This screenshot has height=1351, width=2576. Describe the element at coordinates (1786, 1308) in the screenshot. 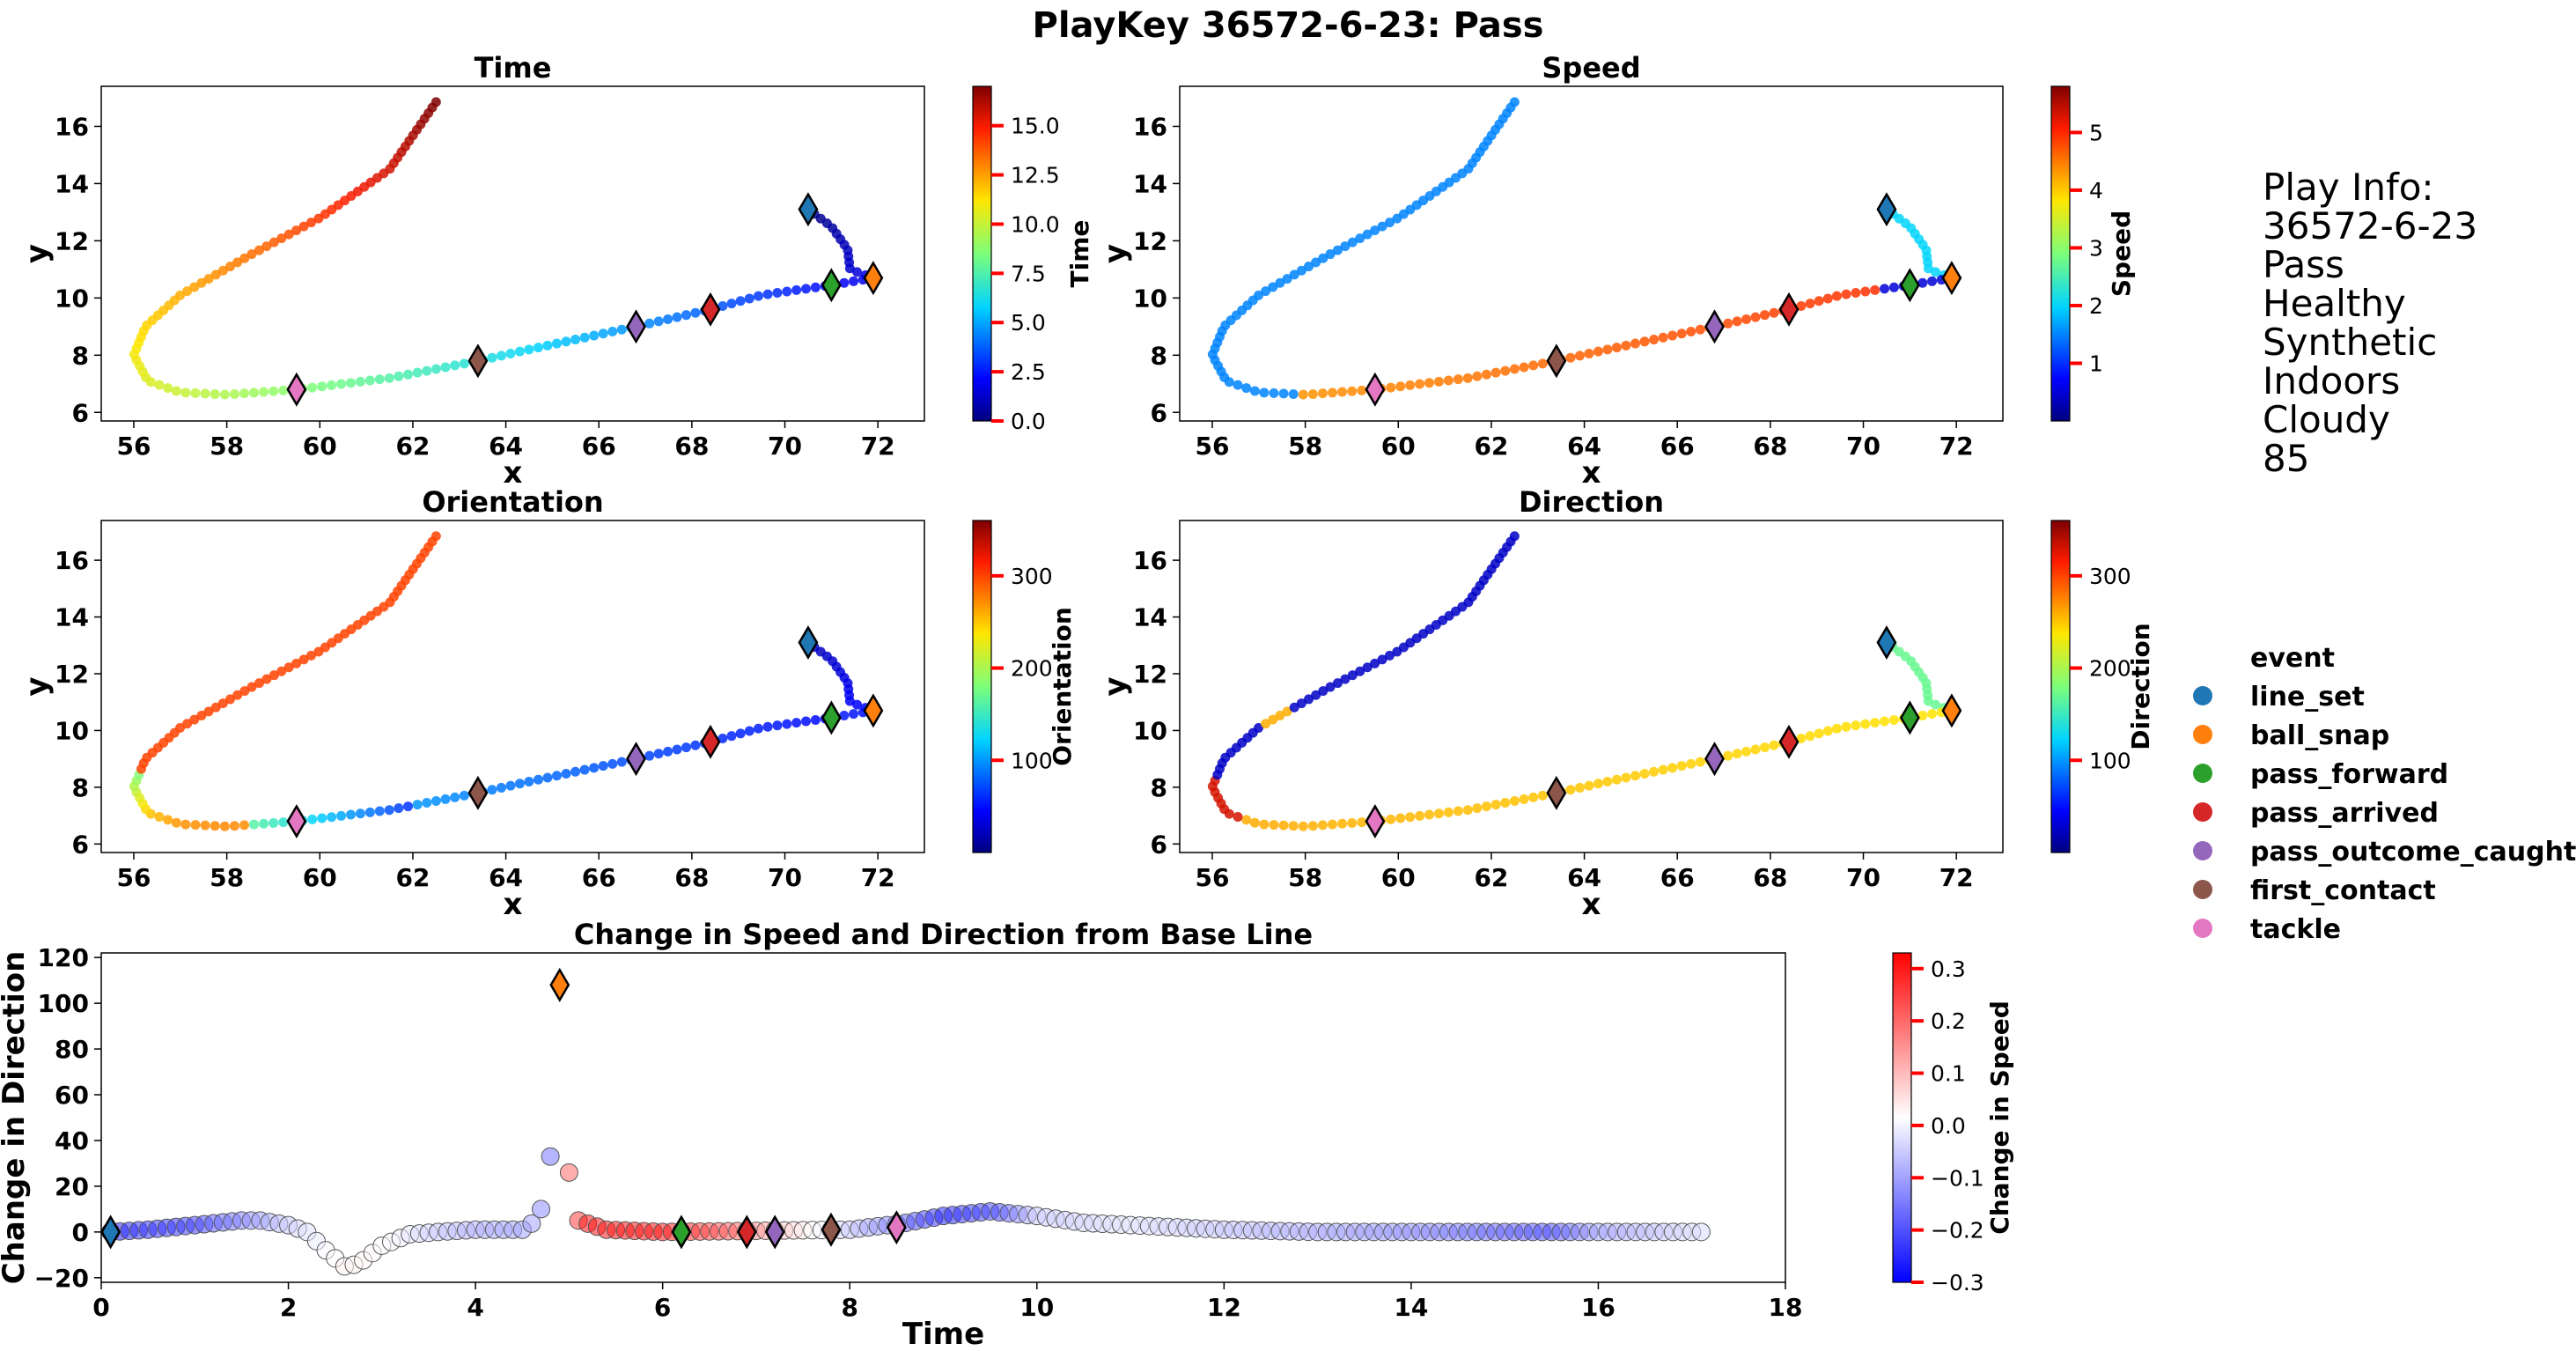

I see `x-tick-label: 18` at that location.